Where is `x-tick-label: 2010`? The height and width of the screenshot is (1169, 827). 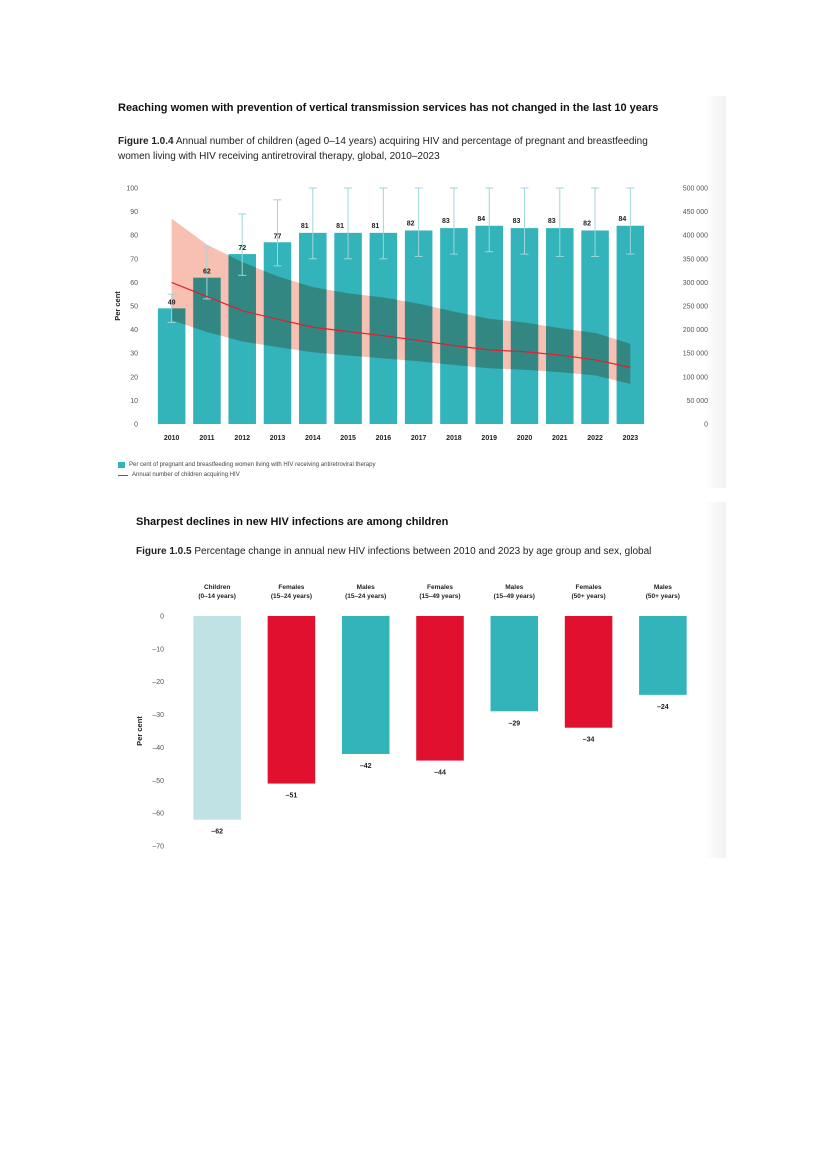 x-tick-label: 2010 is located at coordinates (172, 438).